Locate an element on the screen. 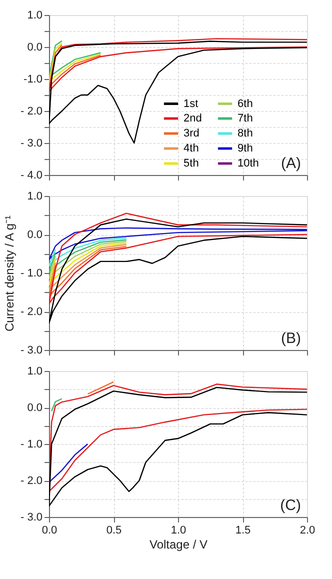  x-tick-label: 0.0 is located at coordinates (50, 530).